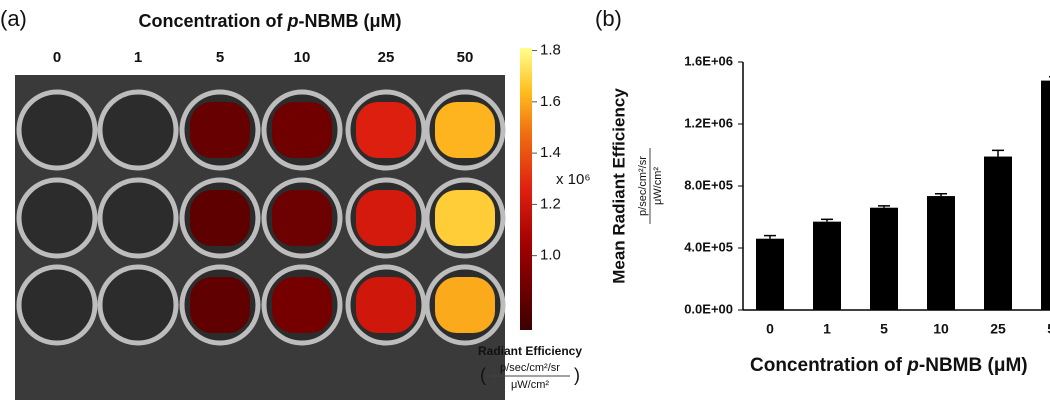 The image size is (1050, 404). I want to click on unit-paren: (, so click(483, 375).